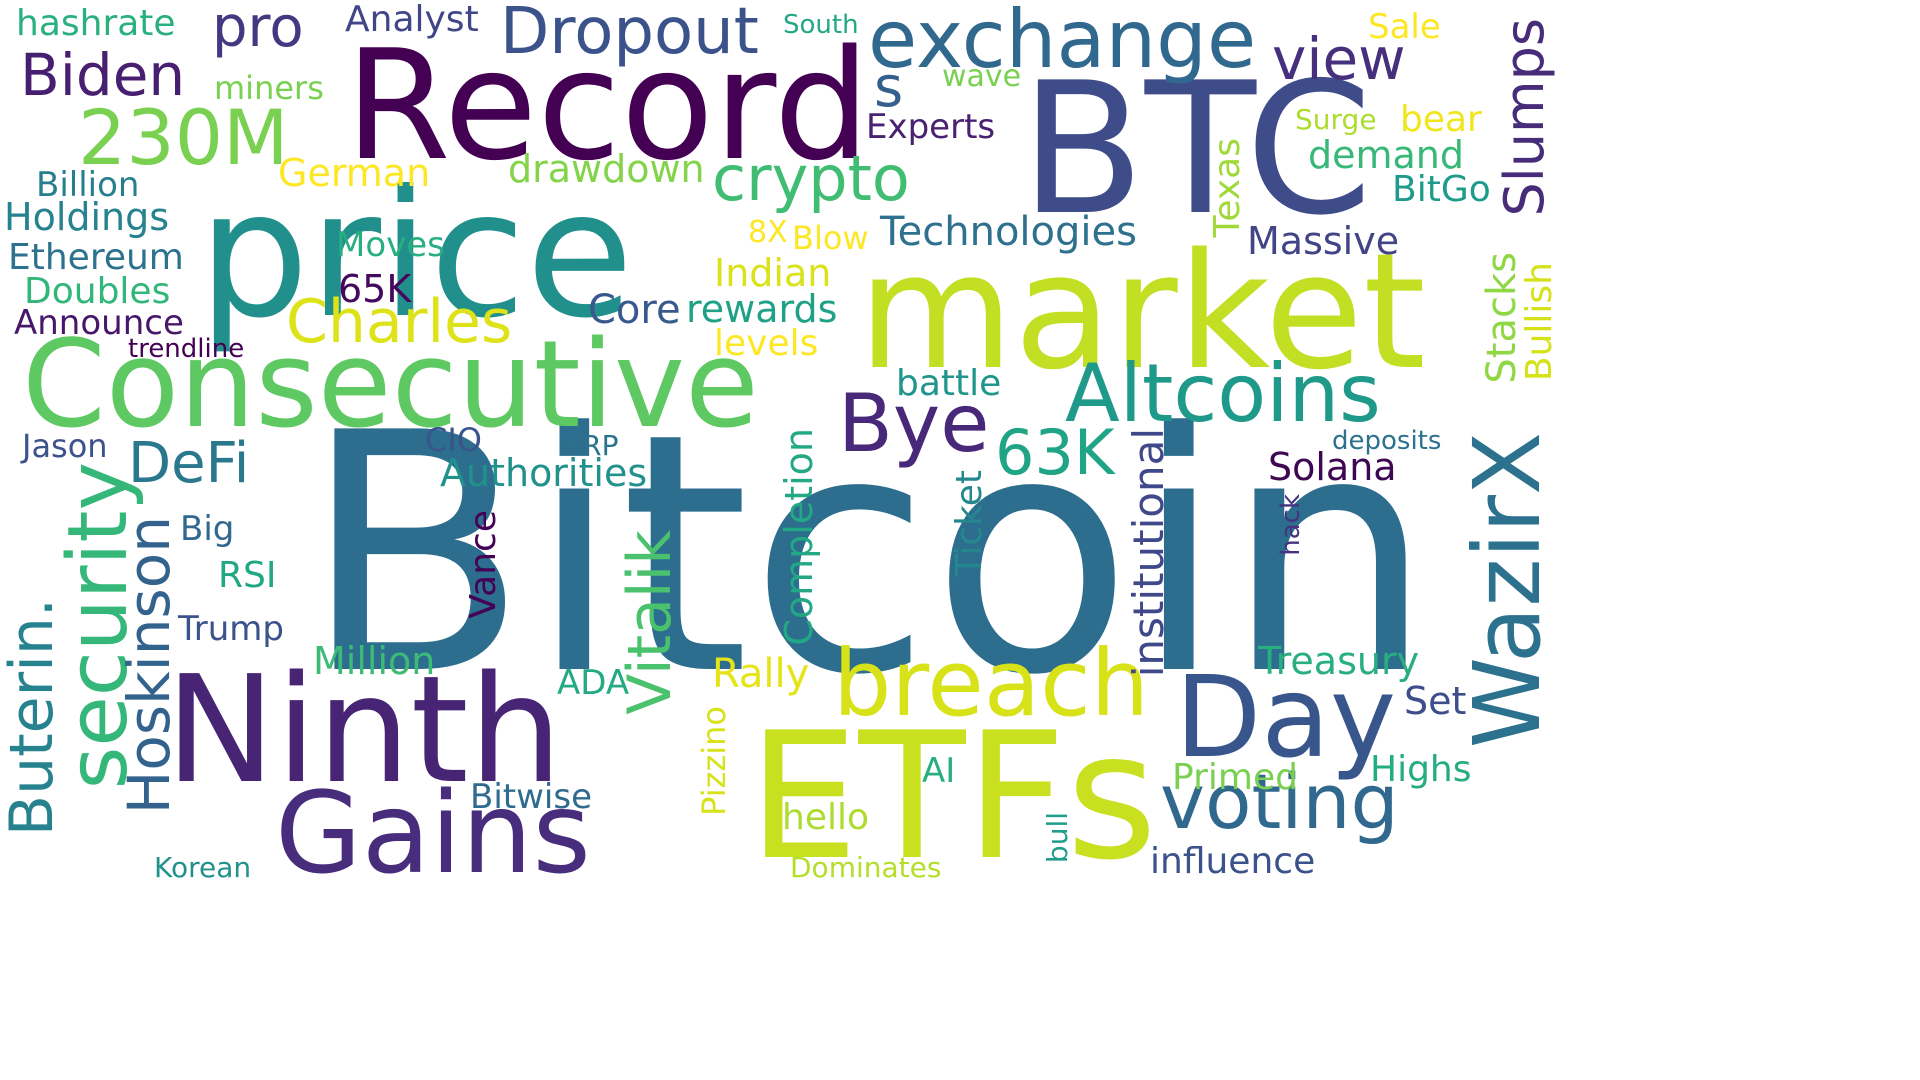 The width and height of the screenshot is (1920, 1080). Describe the element at coordinates (1507, 590) in the screenshot. I see `word-wazirx: WazirX` at that location.